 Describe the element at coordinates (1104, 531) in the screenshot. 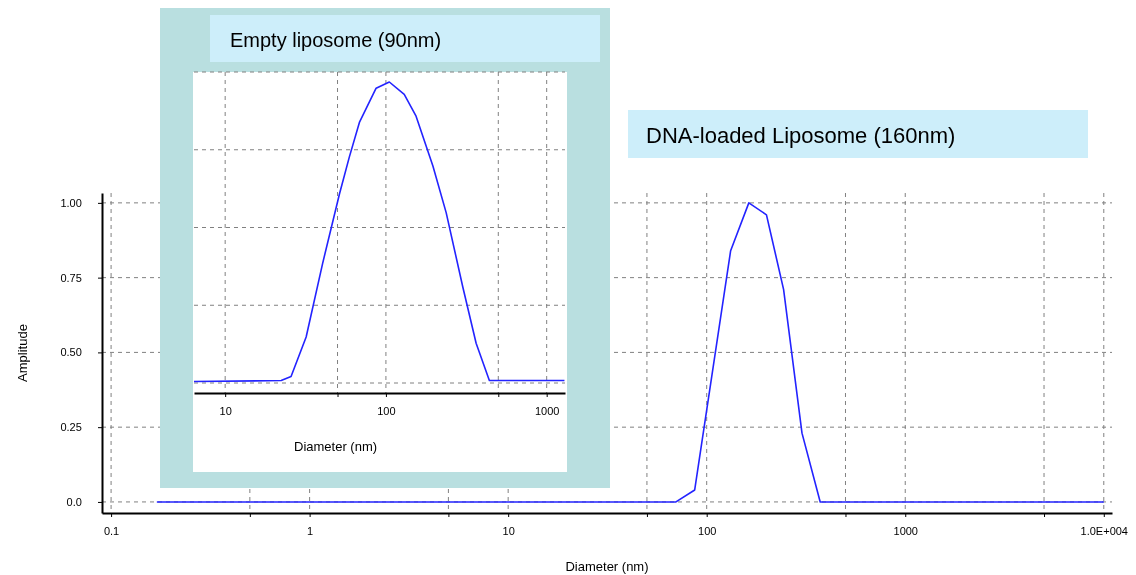

I see `x-tick-label: 1.0E+004` at that location.